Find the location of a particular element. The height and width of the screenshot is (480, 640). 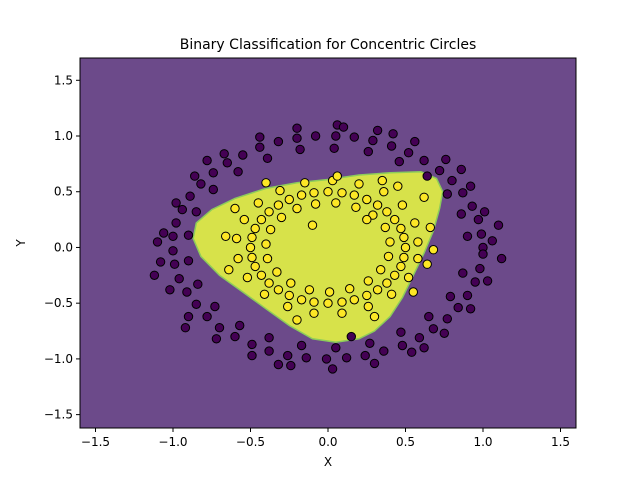

y-tick-label: 0.5 is located at coordinates (63, 192).